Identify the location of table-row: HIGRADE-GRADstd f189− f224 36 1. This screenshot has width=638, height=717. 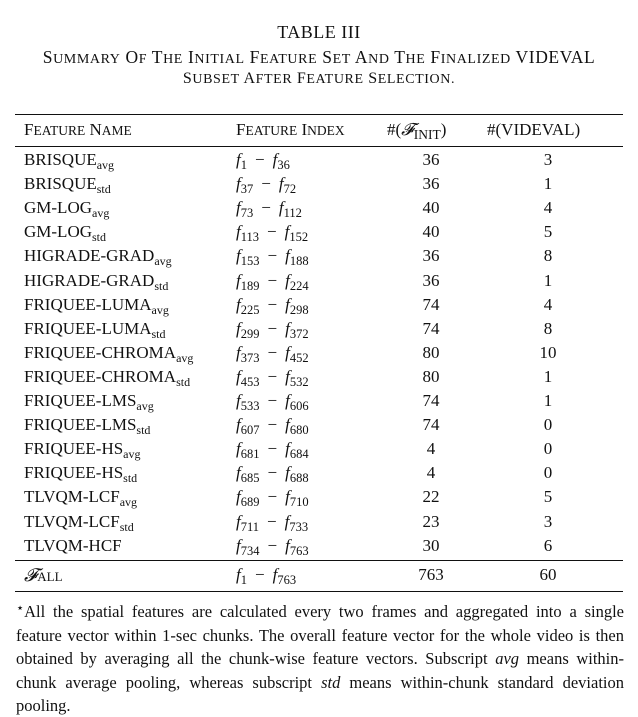
(319, 283).